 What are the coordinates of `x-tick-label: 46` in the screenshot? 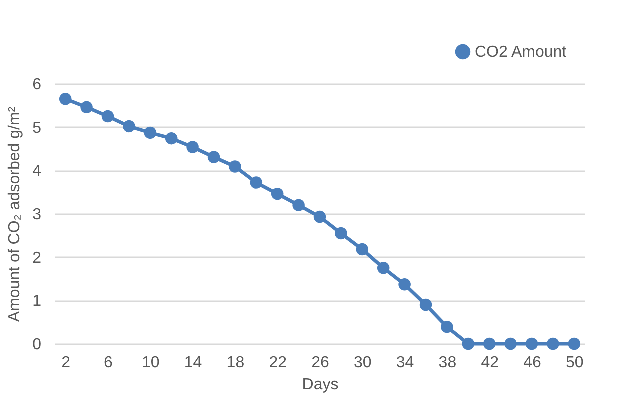 It's located at (533, 363).